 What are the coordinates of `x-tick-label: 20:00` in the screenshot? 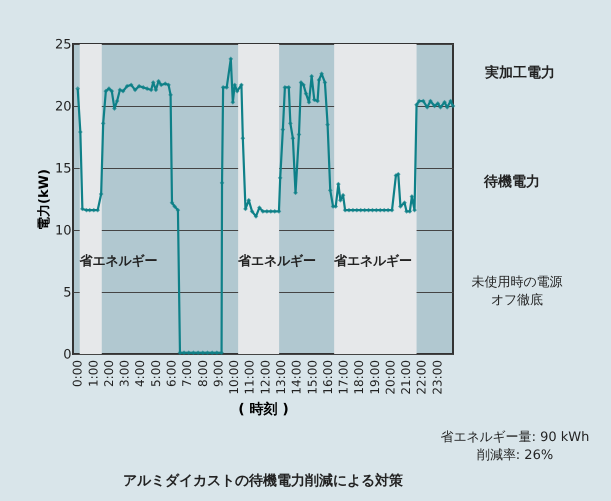 It's located at (390, 377).